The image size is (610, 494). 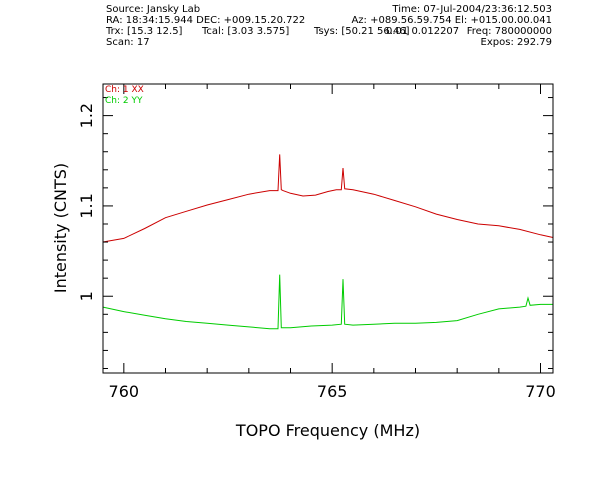 What do you see at coordinates (124, 90) in the screenshot?
I see `legend-entry-1: Ch: 1 XX` at bounding box center [124, 90].